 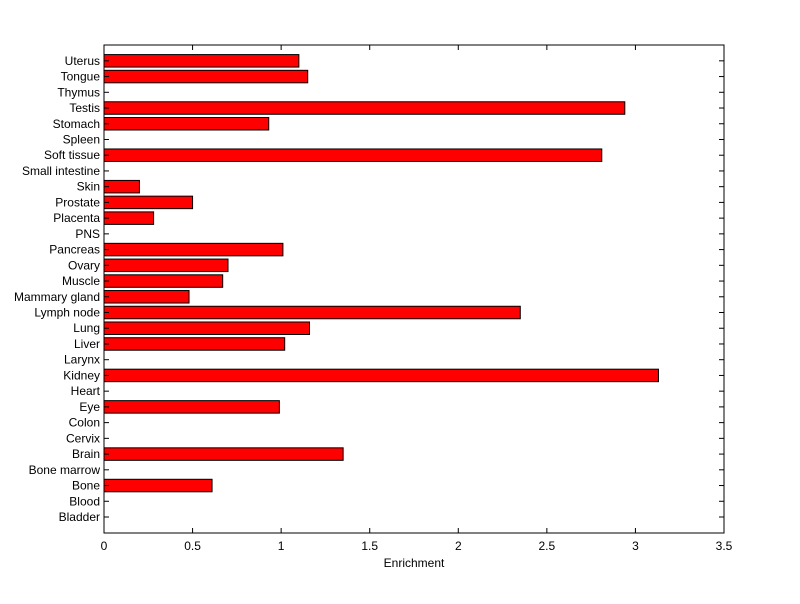 I want to click on x-tick-label: 1.5, so click(x=369, y=546).